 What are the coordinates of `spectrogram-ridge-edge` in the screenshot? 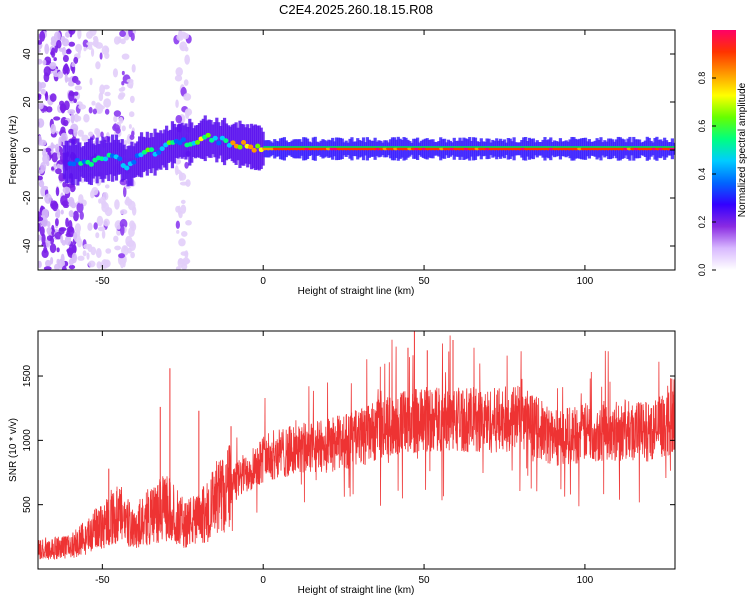 It's located at (469, 147).